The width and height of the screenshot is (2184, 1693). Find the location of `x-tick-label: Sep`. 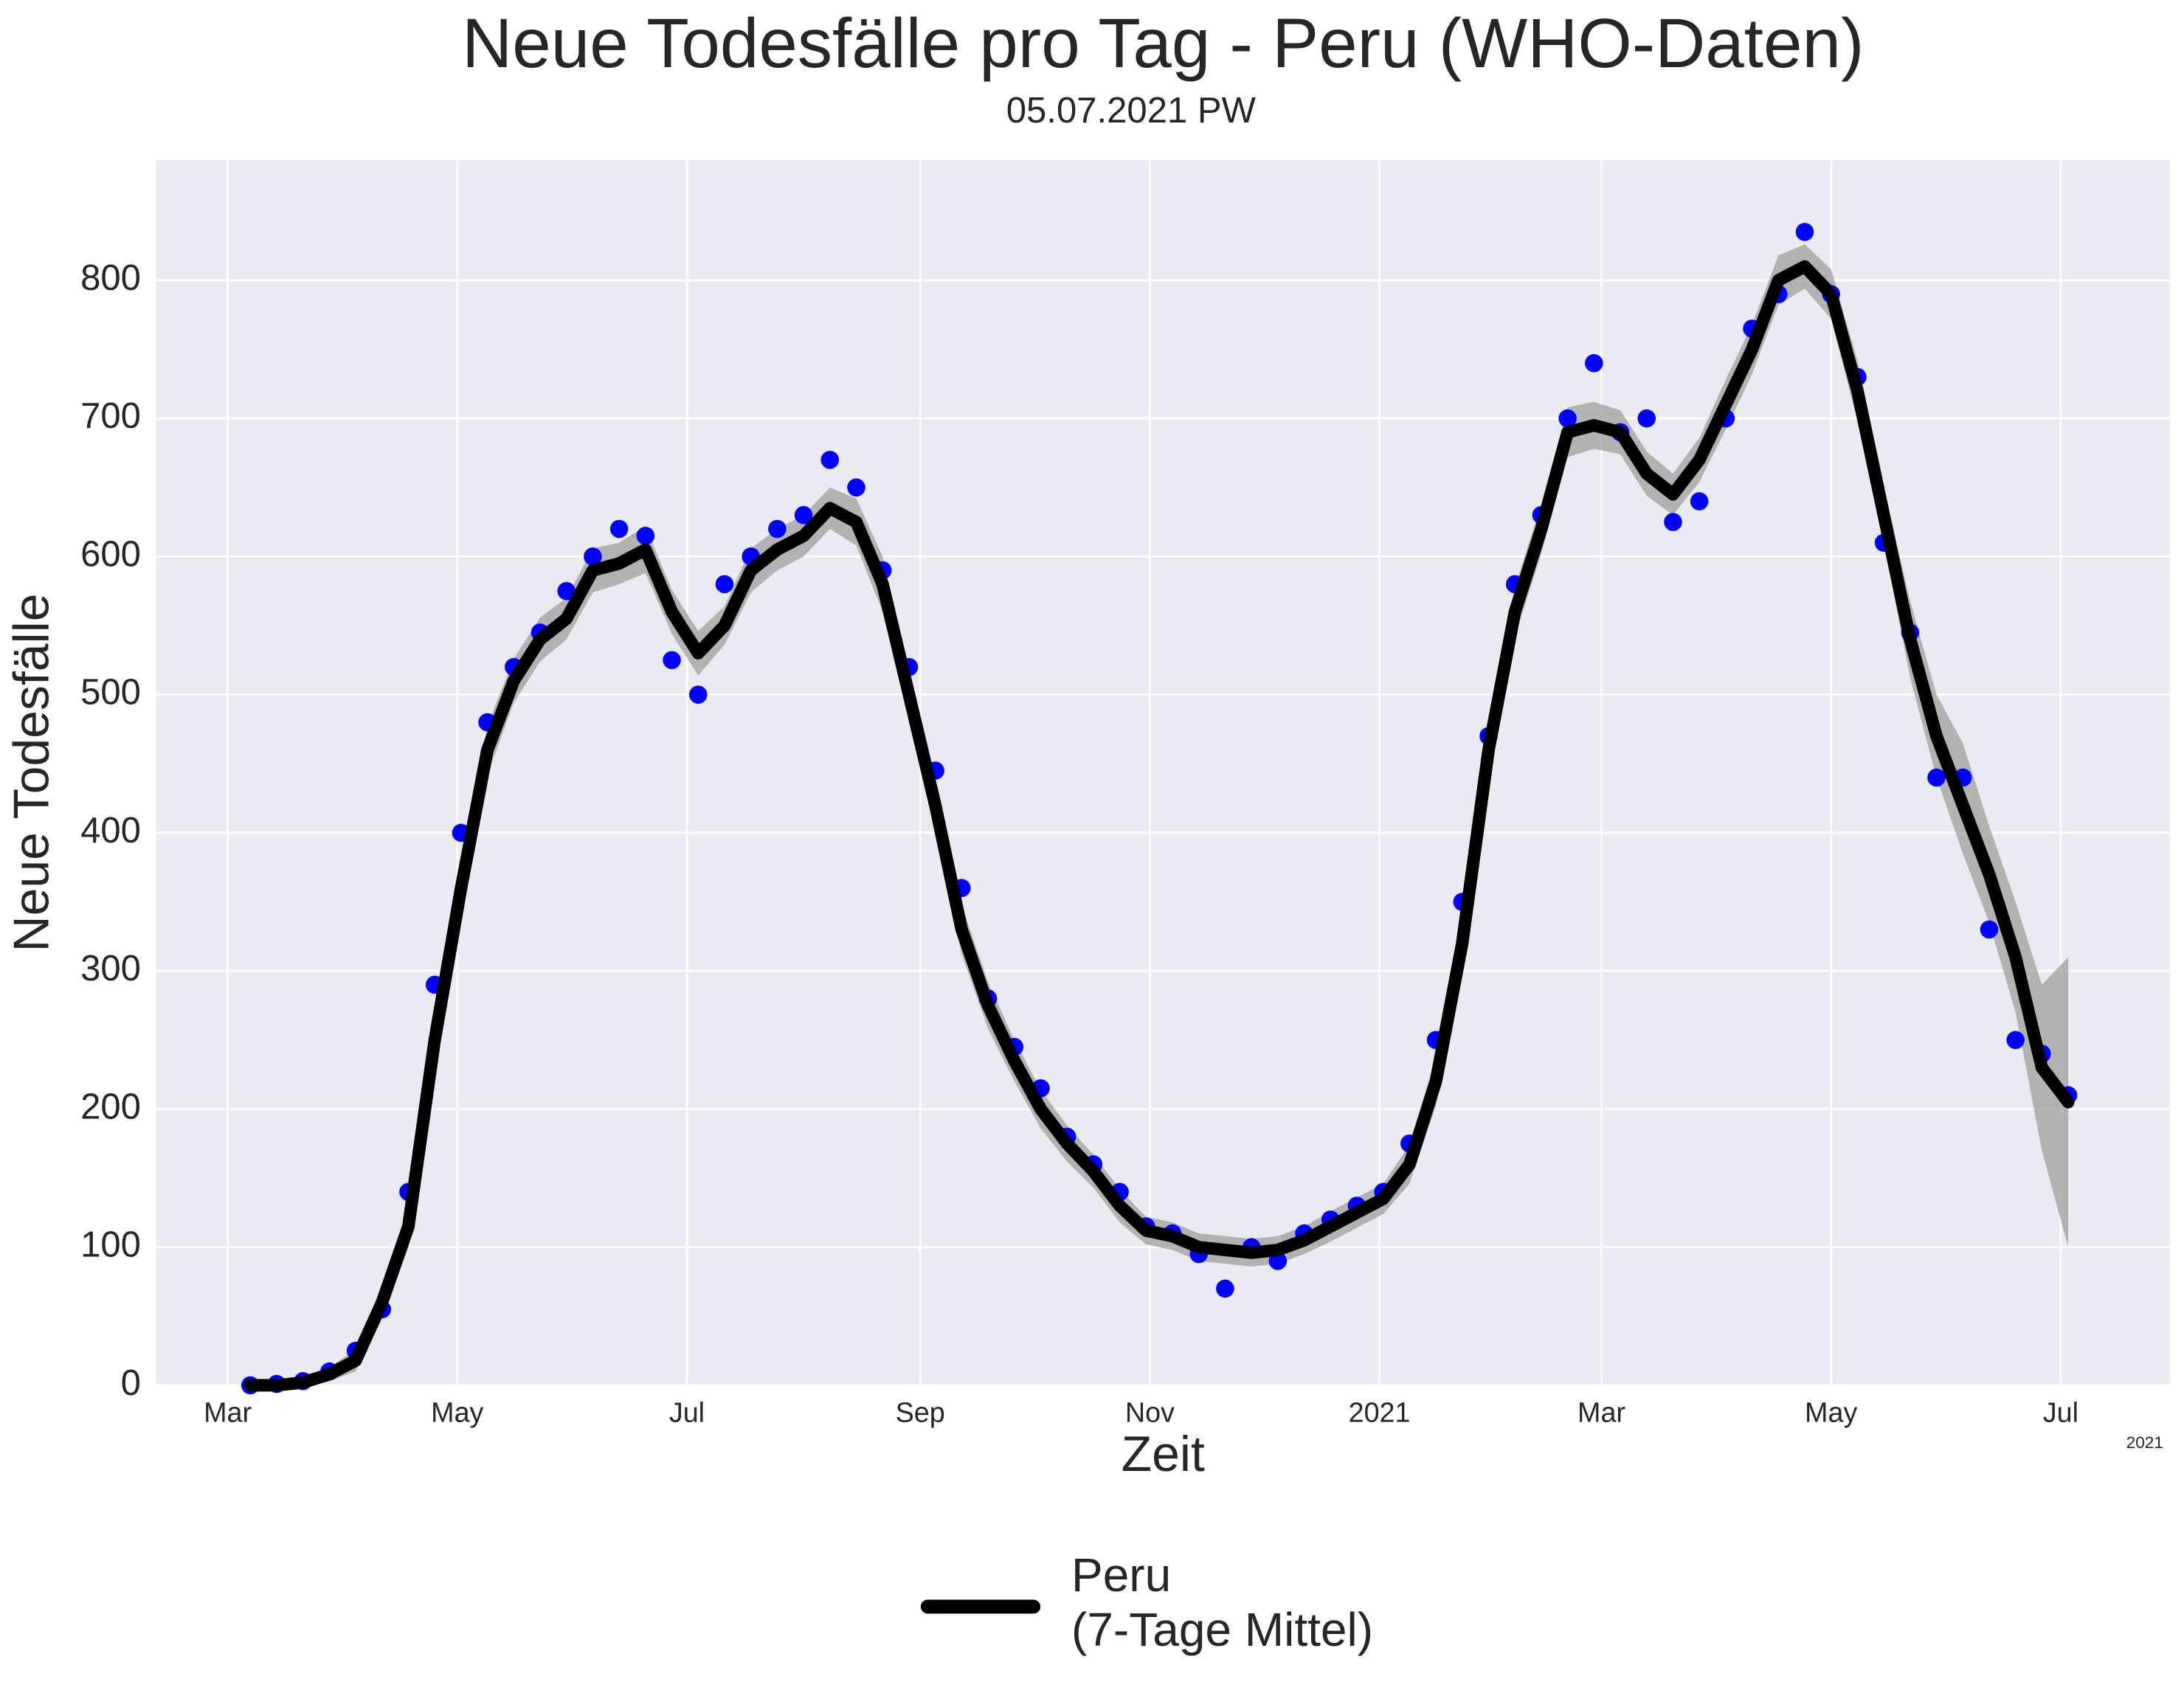

x-tick-label: Sep is located at coordinates (920, 1413).